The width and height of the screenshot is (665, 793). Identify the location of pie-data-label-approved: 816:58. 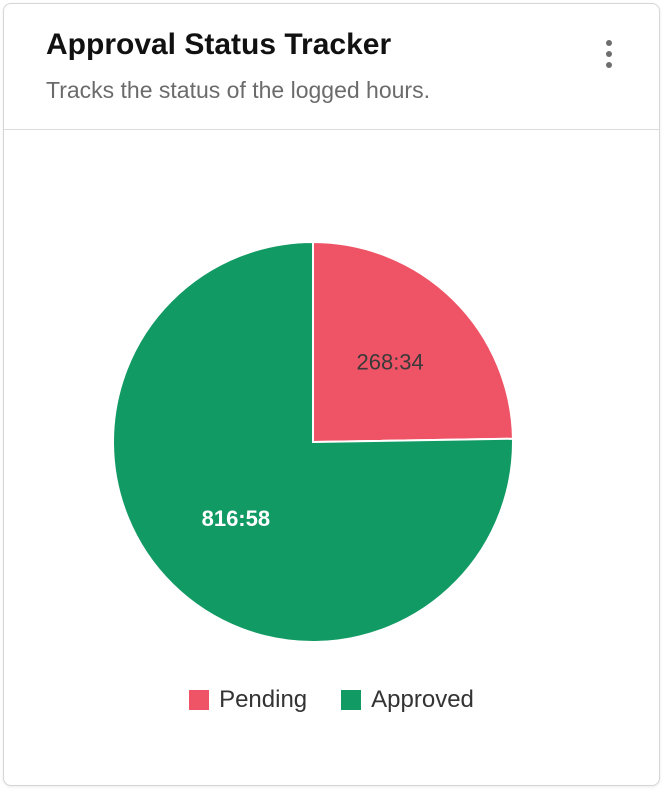
(236, 518).